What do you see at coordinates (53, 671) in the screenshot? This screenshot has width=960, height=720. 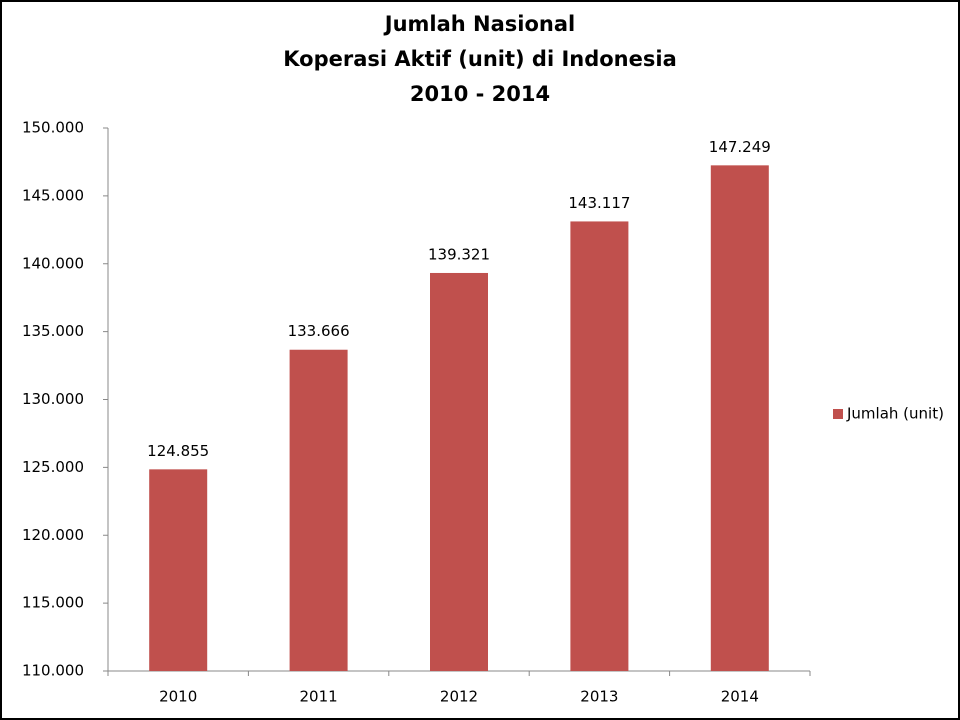 I see `y-tick-label: 110.000` at bounding box center [53, 671].